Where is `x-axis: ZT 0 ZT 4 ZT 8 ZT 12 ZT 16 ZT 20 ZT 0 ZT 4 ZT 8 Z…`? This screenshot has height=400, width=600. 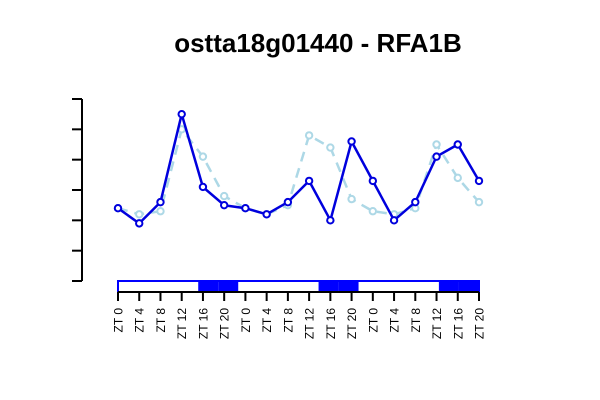
x-axis: ZT 0 ZT 4 ZT 8 ZT 12 ZT 16 ZT 20 ZT 0 ZT 4 ZT 8 Z… is located at coordinates (299, 315).